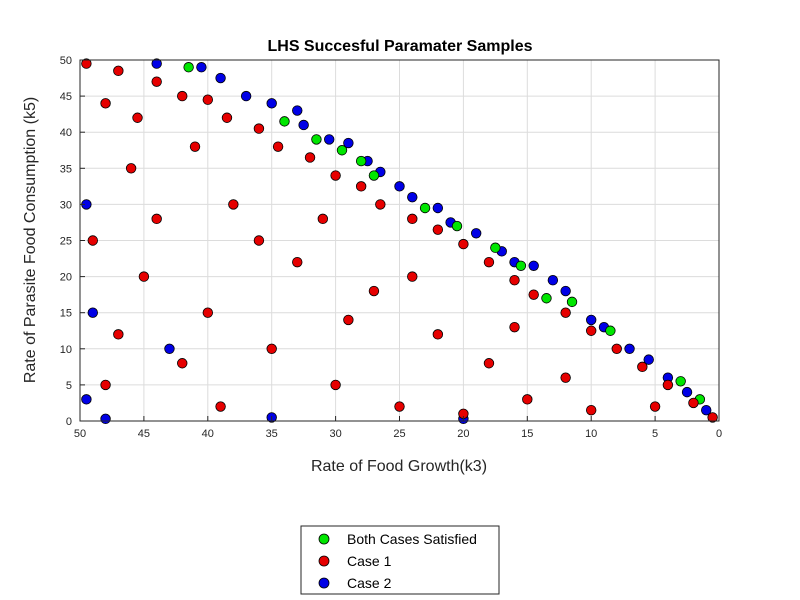 The width and height of the screenshot is (800, 600). I want to click on x-axis-title: Rate of Food Growth(k3), so click(399, 466).